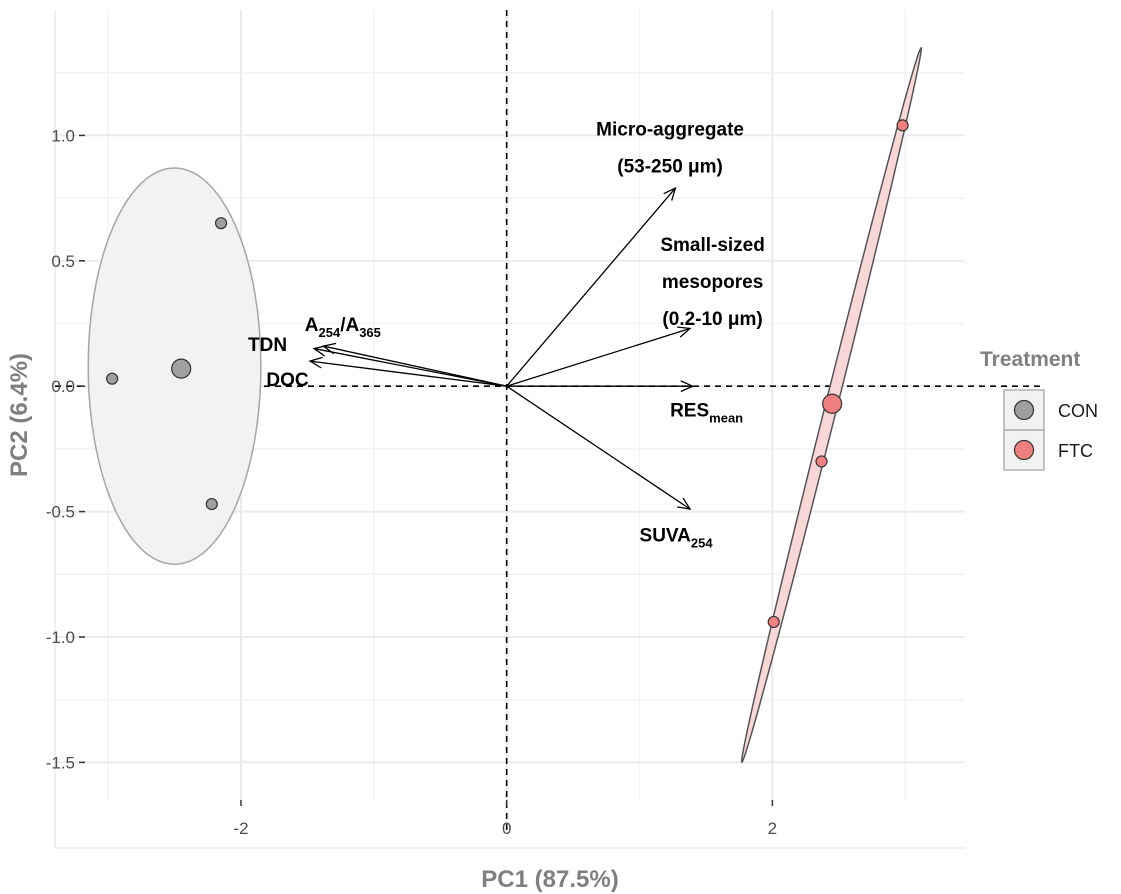 Image resolution: width=1121 pixels, height=894 pixels. Describe the element at coordinates (1075, 451) in the screenshot. I see `legend-label-ftc: FTC` at that location.